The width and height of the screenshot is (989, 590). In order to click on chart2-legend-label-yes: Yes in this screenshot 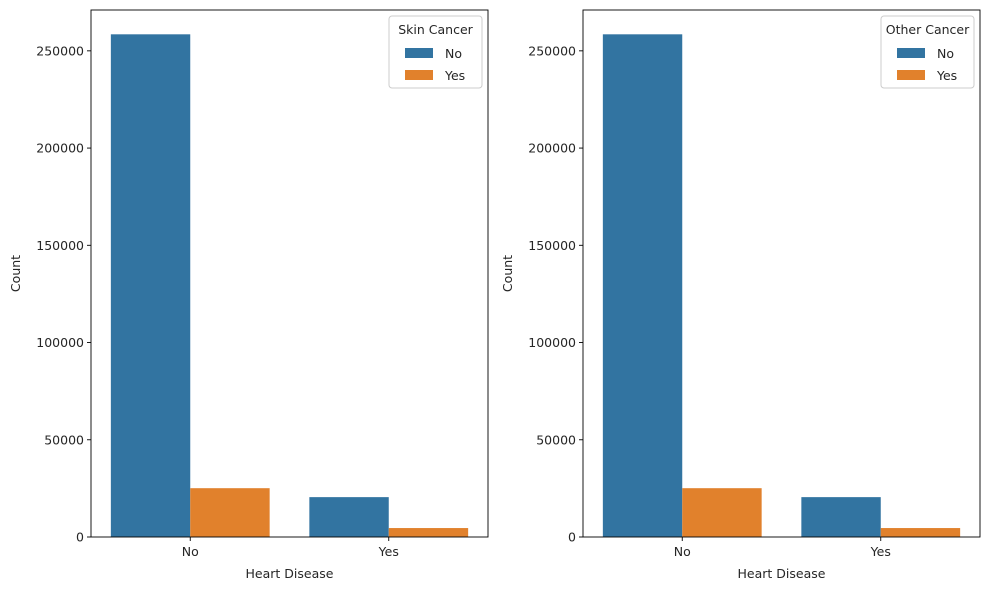, I will do `click(946, 75)`.